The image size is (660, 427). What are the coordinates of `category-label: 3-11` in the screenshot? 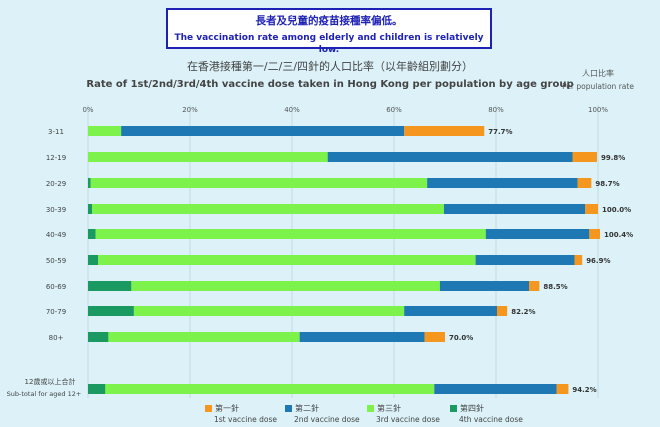 It's located at (56, 132).